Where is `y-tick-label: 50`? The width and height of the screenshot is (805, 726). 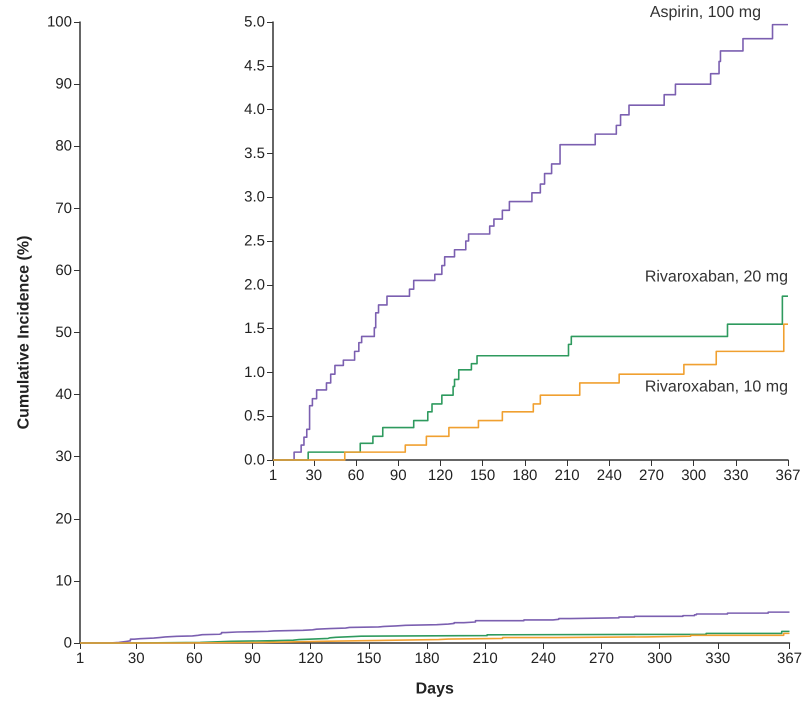
y-tick-label: 50 is located at coordinates (63, 332).